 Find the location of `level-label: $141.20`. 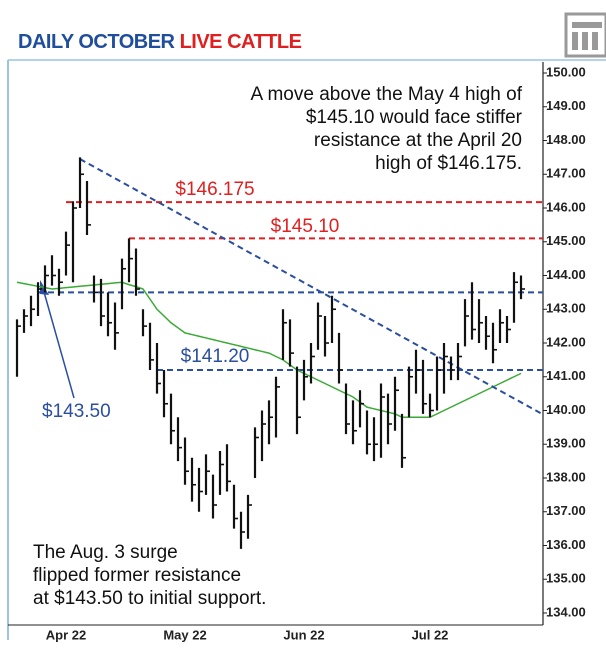

level-label: $141.20 is located at coordinates (215, 356).